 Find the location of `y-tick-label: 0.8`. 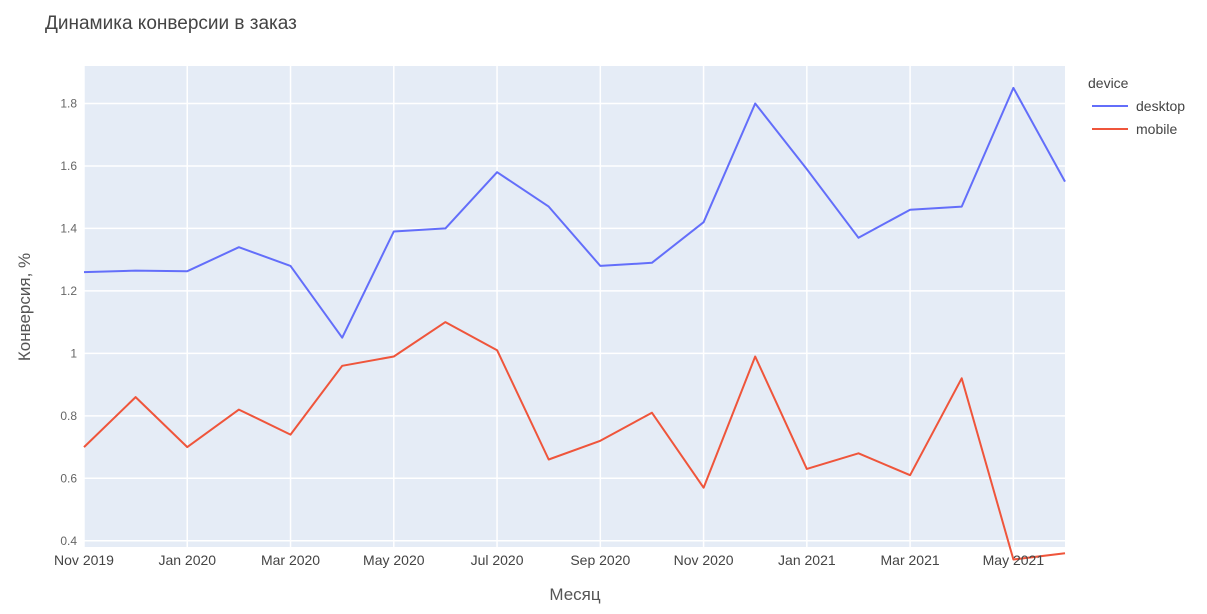

y-tick-label: 0.8 is located at coordinates (68, 416).